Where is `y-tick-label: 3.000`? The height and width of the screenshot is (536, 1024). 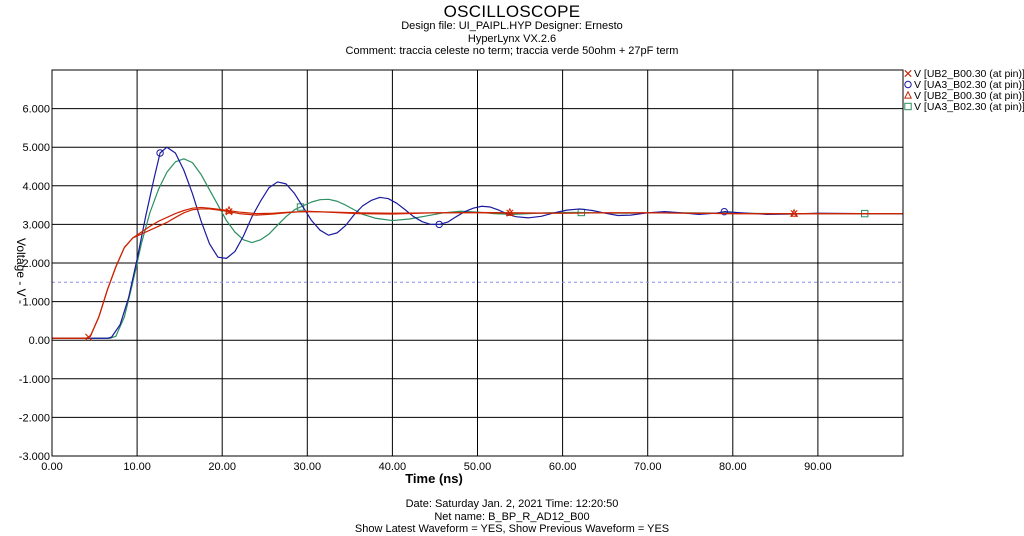
y-tick-label: 3.000 is located at coordinates (36, 225).